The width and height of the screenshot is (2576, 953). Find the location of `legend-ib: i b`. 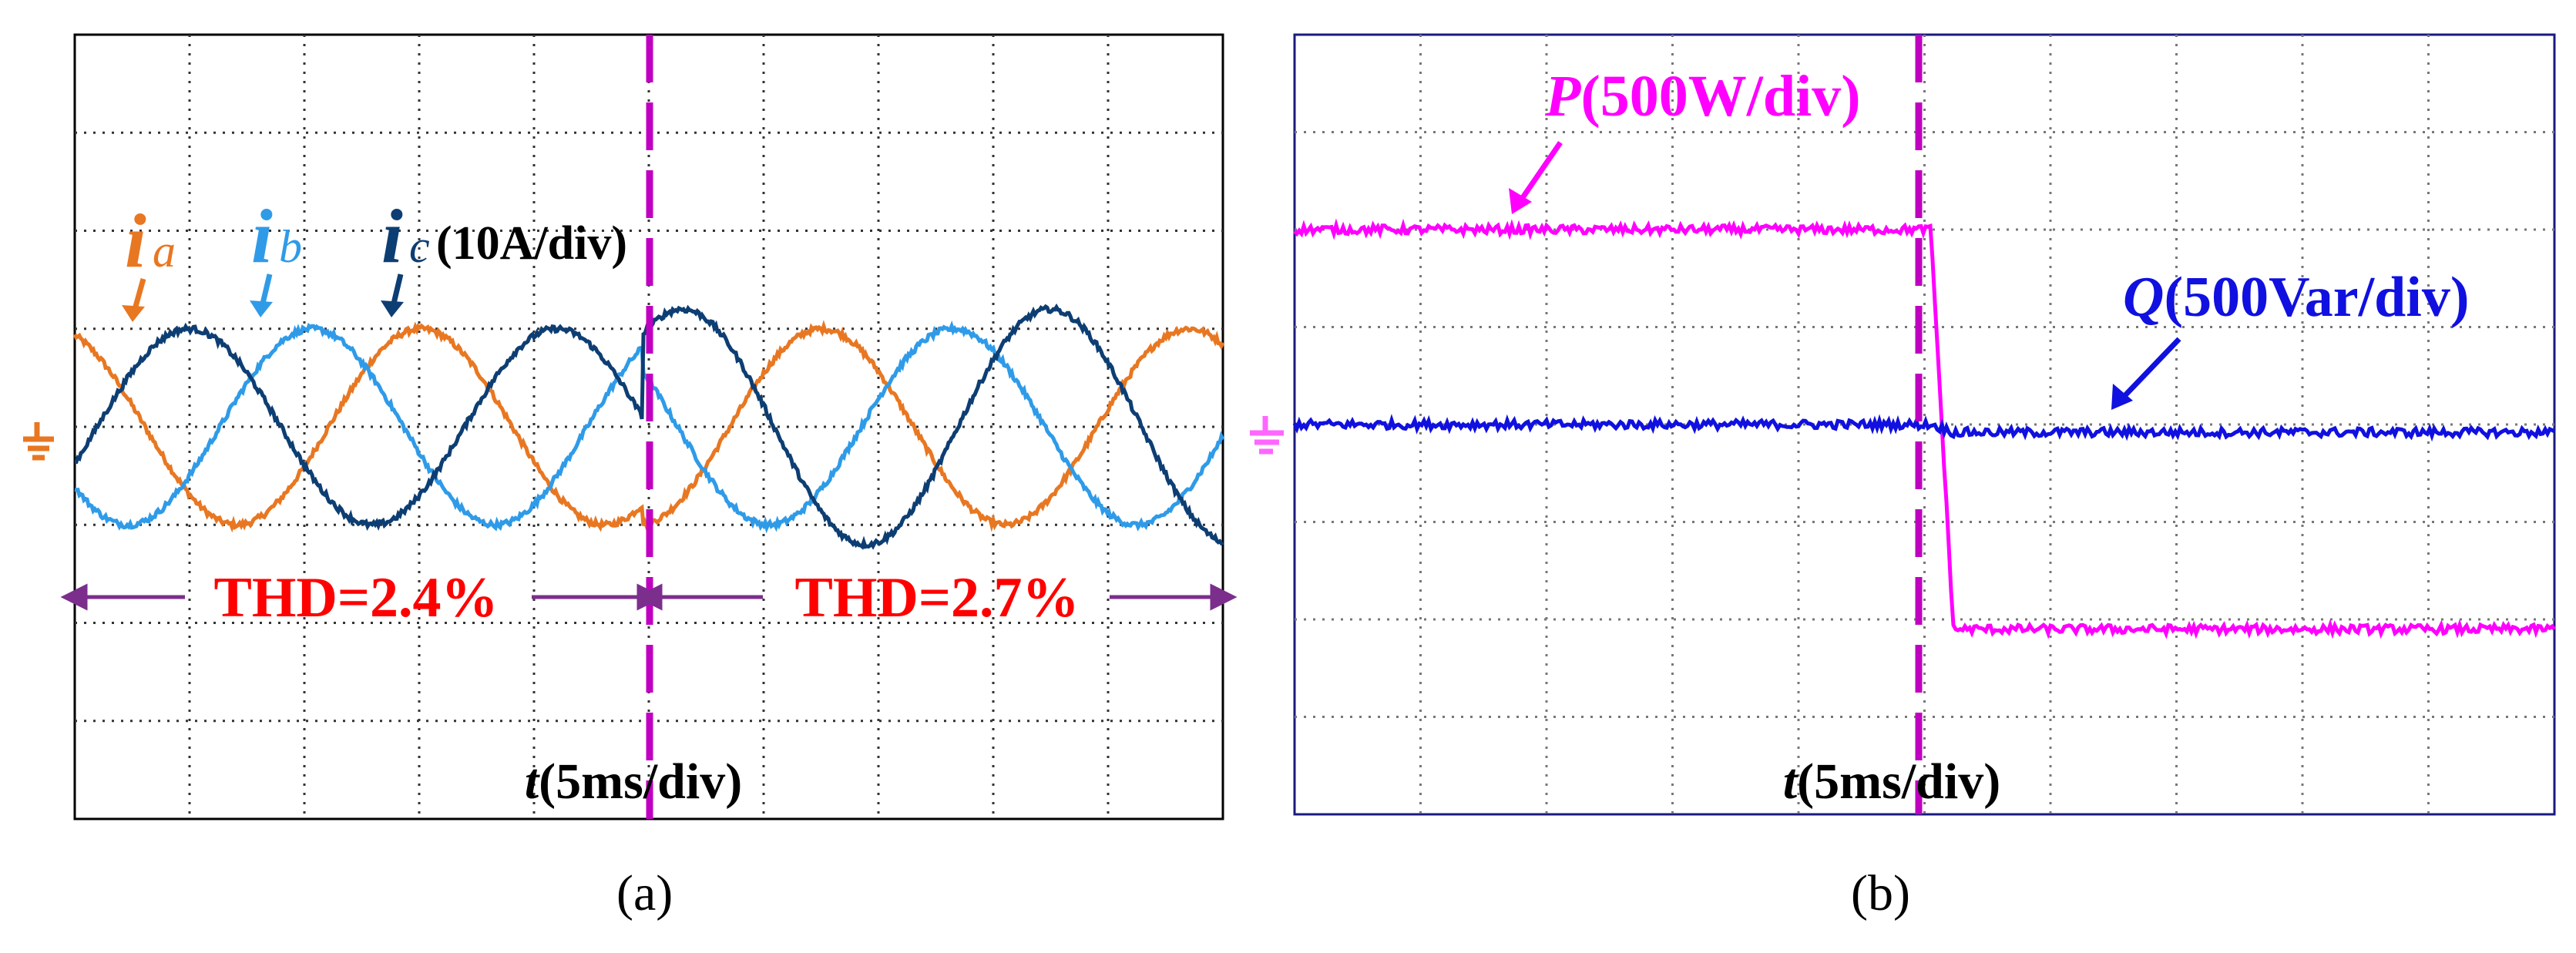

legend-ib: i b is located at coordinates (276, 255).